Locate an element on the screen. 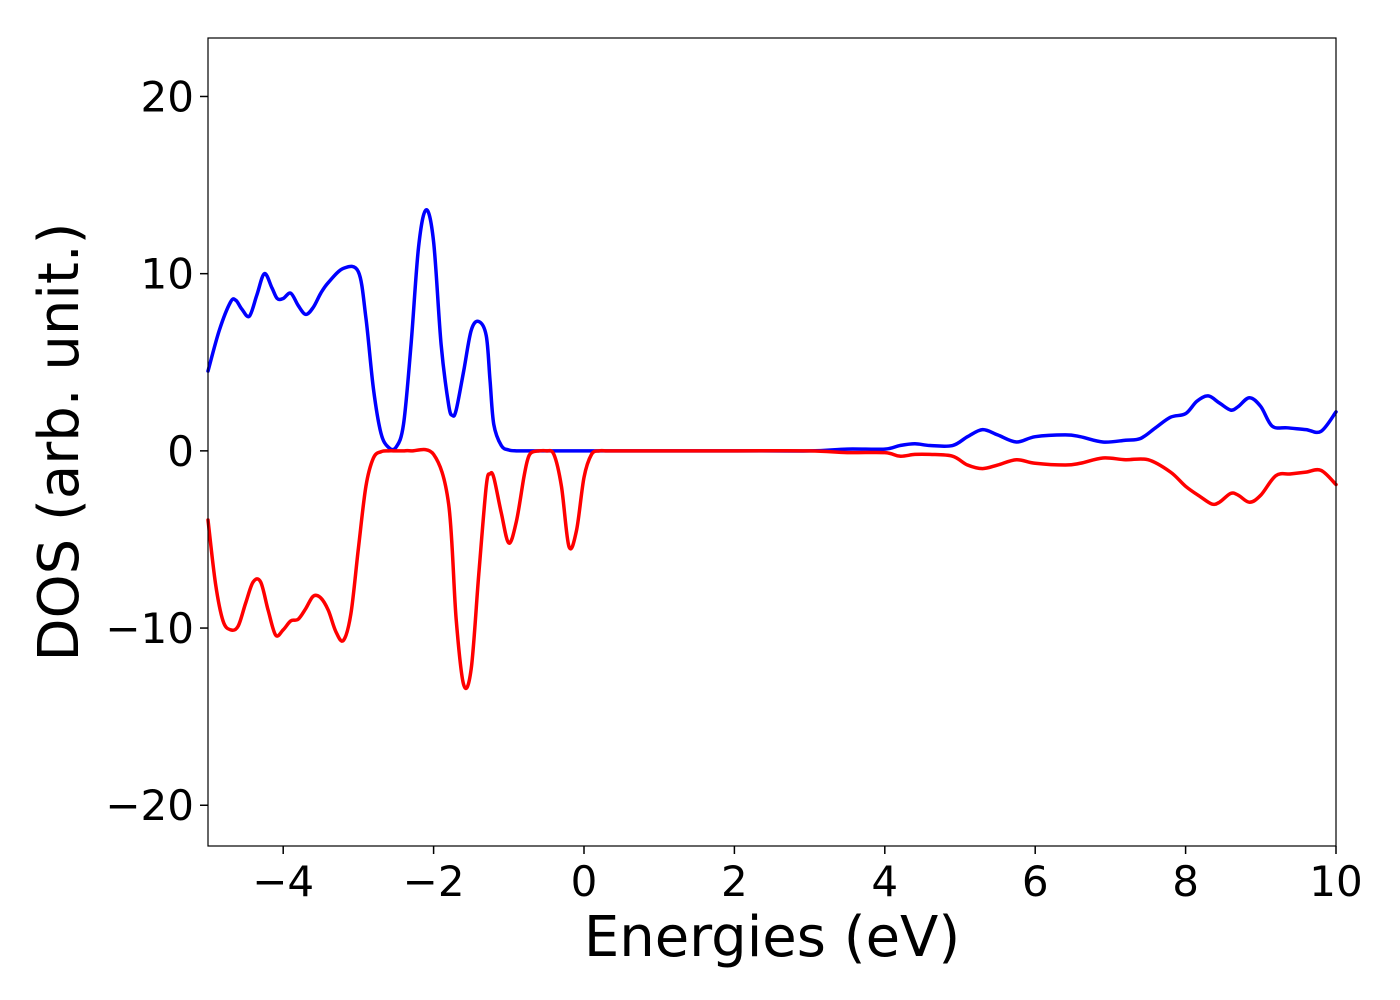  x-axis-ticks: −4 −2 0 2 4 6 8 10 is located at coordinates (807, 876).